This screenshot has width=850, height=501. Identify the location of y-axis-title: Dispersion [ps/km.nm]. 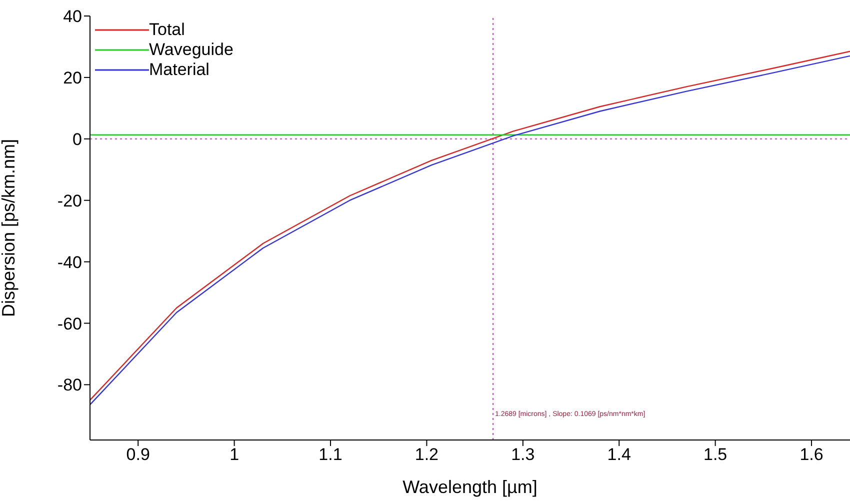
(9, 228).